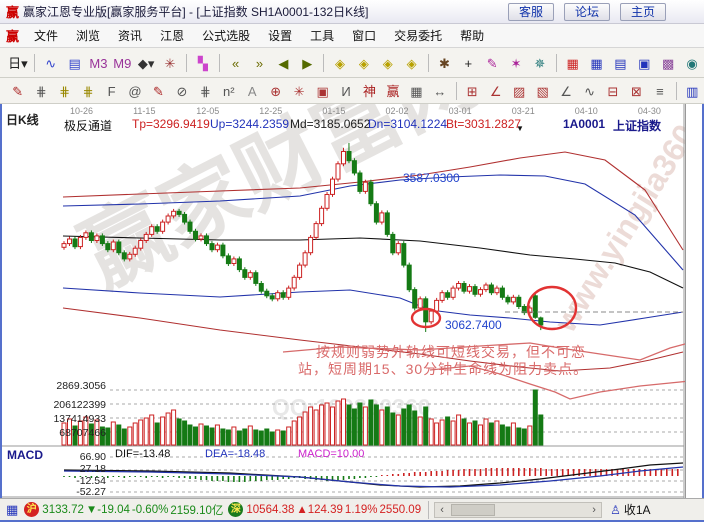 The width and height of the screenshot is (704, 522). I want to click on price-grid-icon: ⊟, so click(613, 91).